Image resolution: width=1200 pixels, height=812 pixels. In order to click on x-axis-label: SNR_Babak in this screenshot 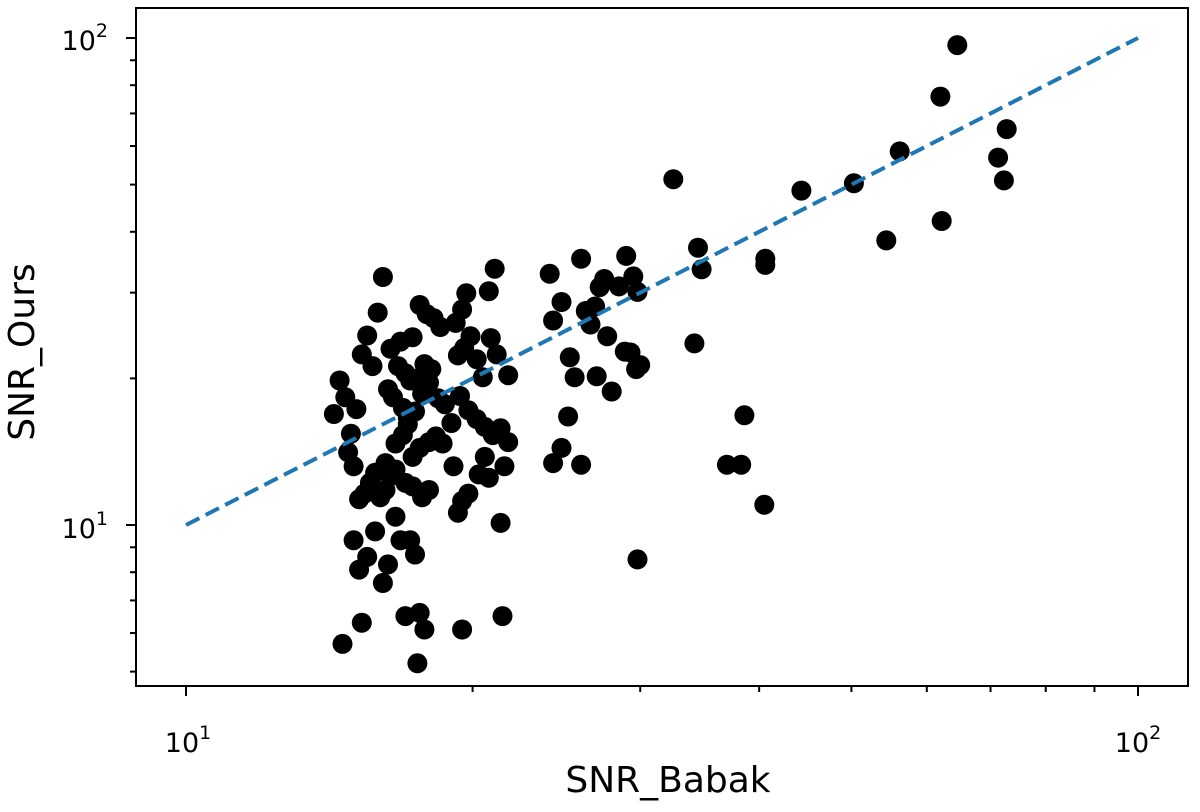, I will do `click(667, 780)`.